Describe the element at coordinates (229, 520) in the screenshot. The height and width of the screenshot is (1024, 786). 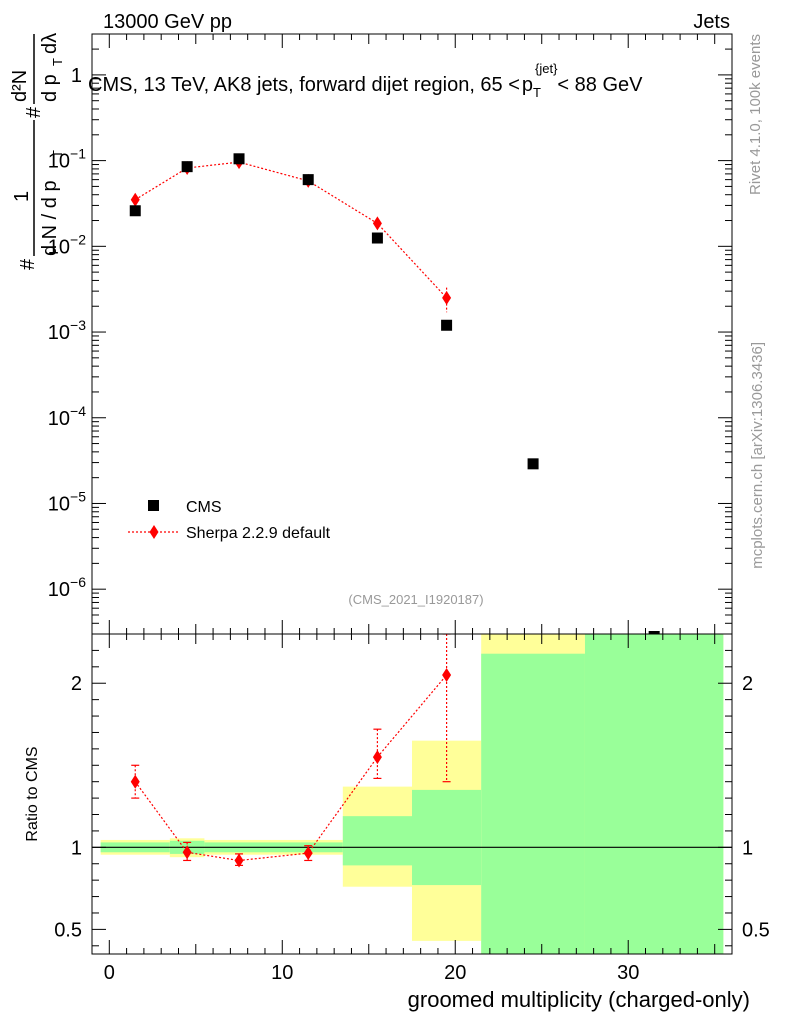
I see `legend: CMS Sherpa 2.2.9 default` at that location.